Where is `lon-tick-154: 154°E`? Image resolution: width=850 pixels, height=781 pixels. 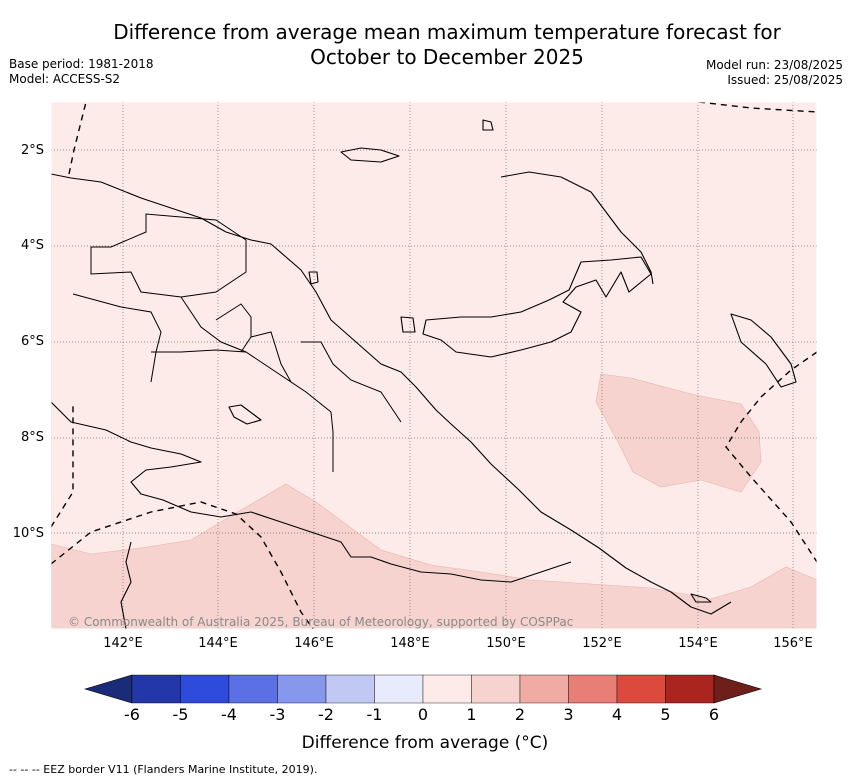 lon-tick-154: 154°E is located at coordinates (698, 643).